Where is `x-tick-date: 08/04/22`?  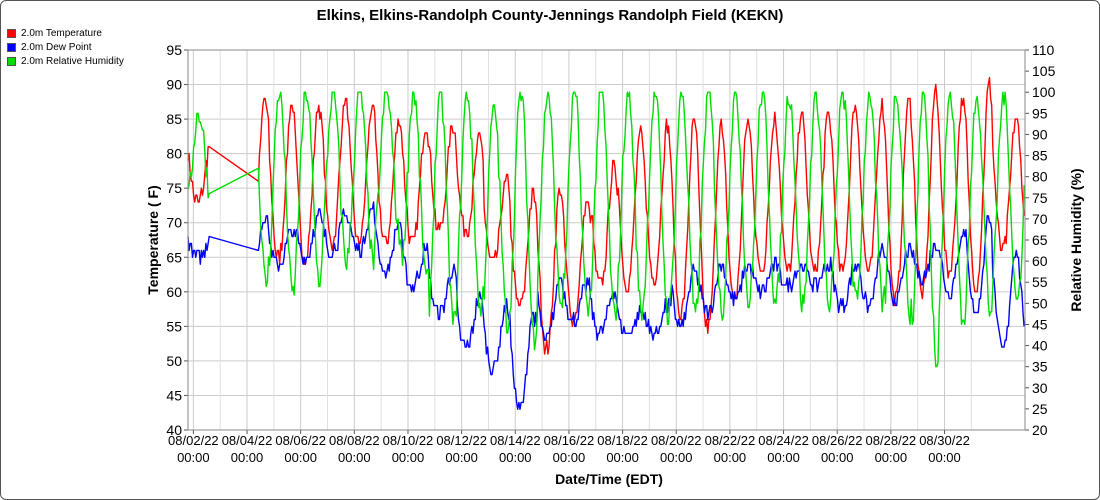
x-tick-date: 08/04/22 is located at coordinates (247, 440).